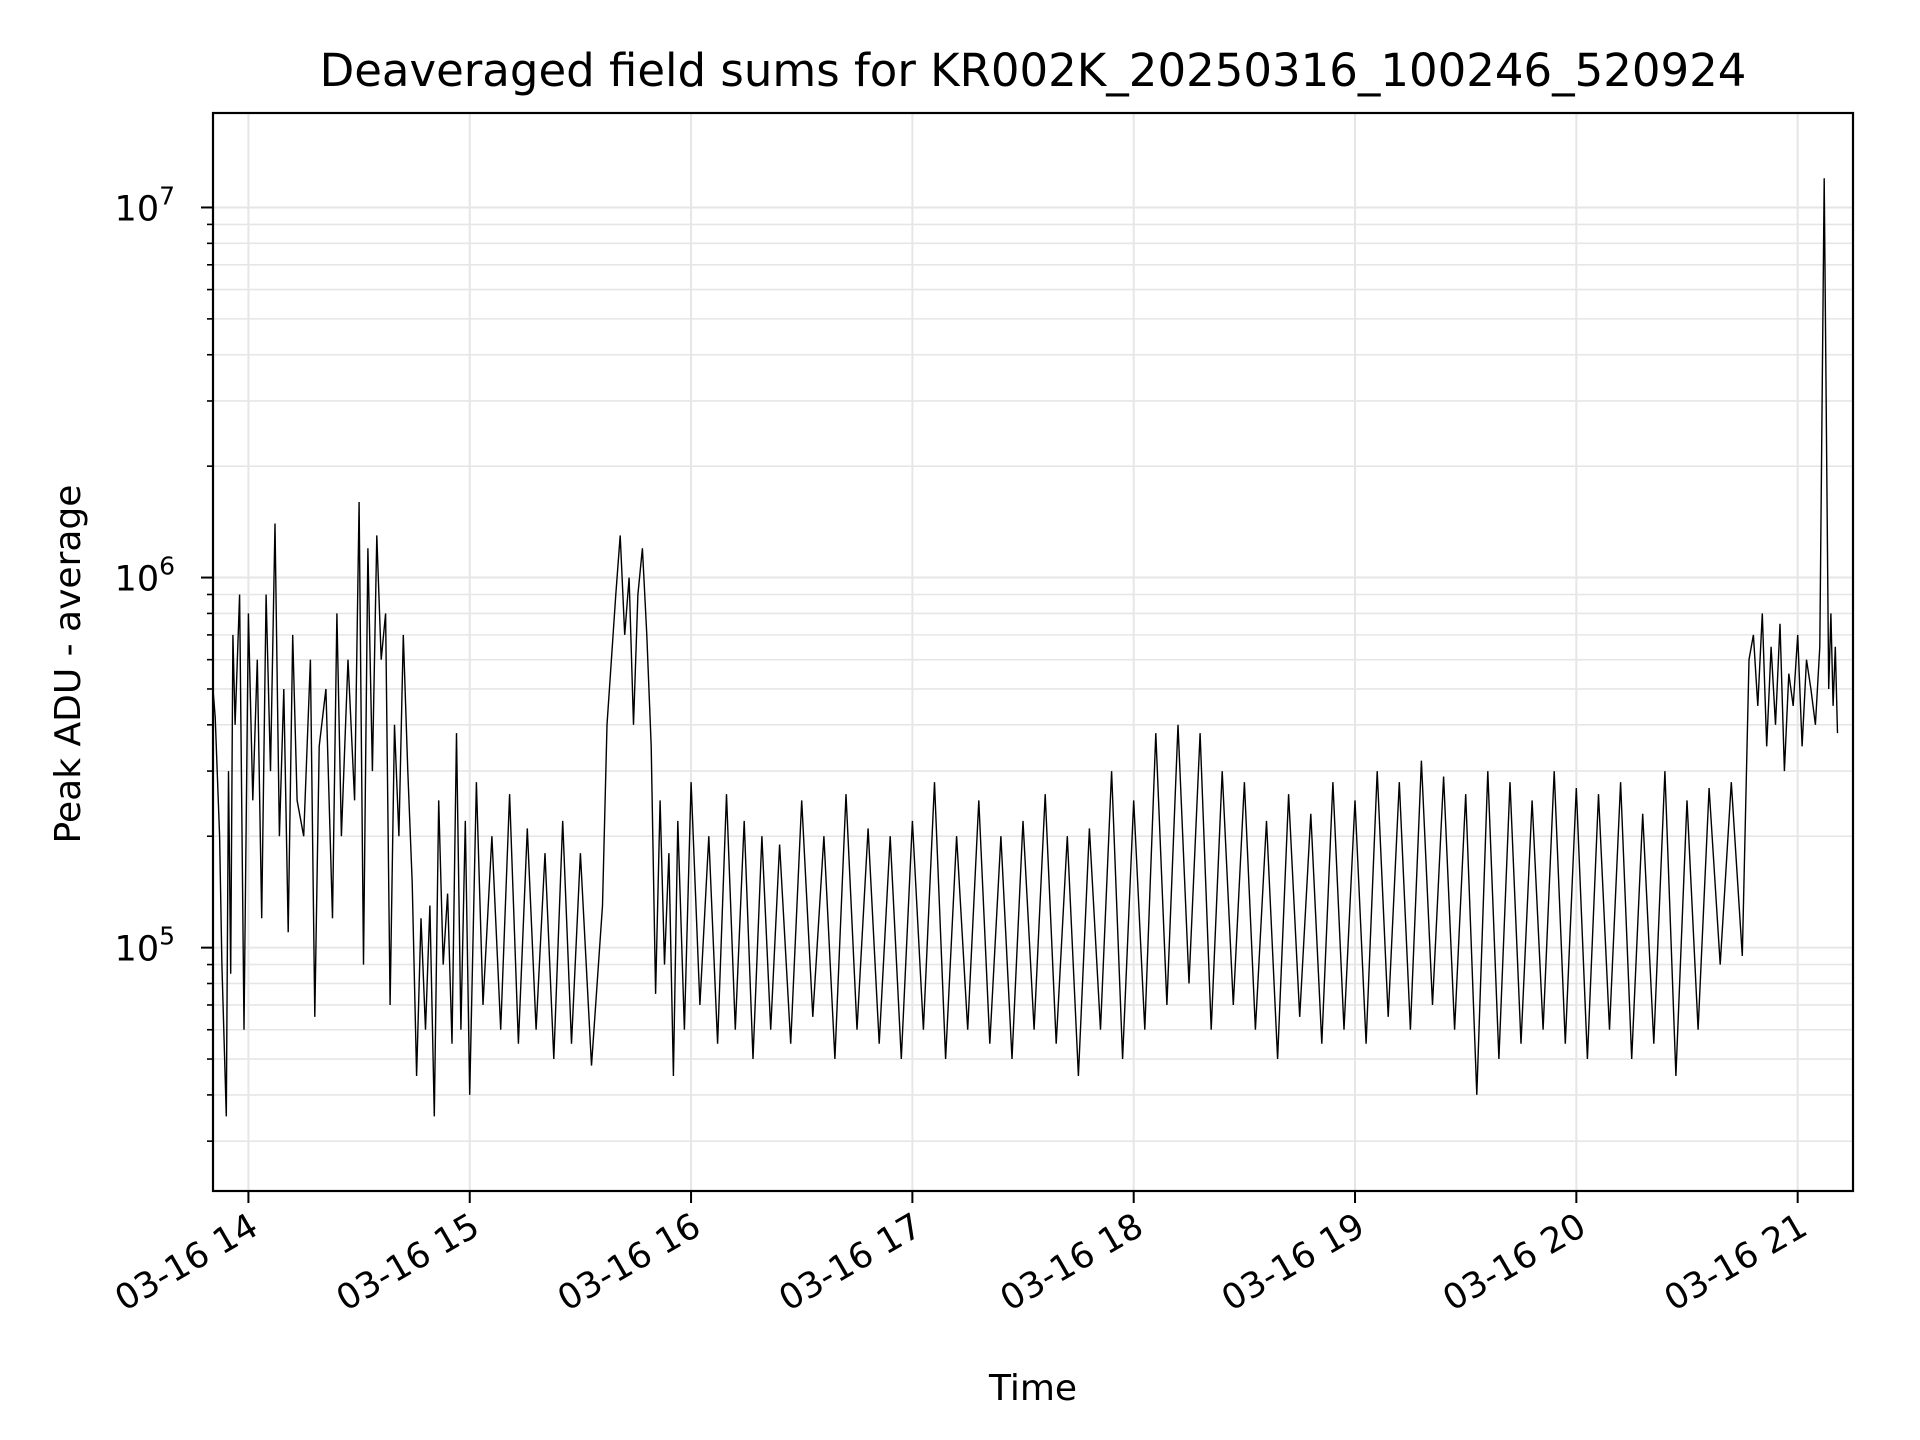 The width and height of the screenshot is (1920, 1440). What do you see at coordinates (145, 576) in the screenshot?
I see `y-tick-label: 10⁶` at bounding box center [145, 576].